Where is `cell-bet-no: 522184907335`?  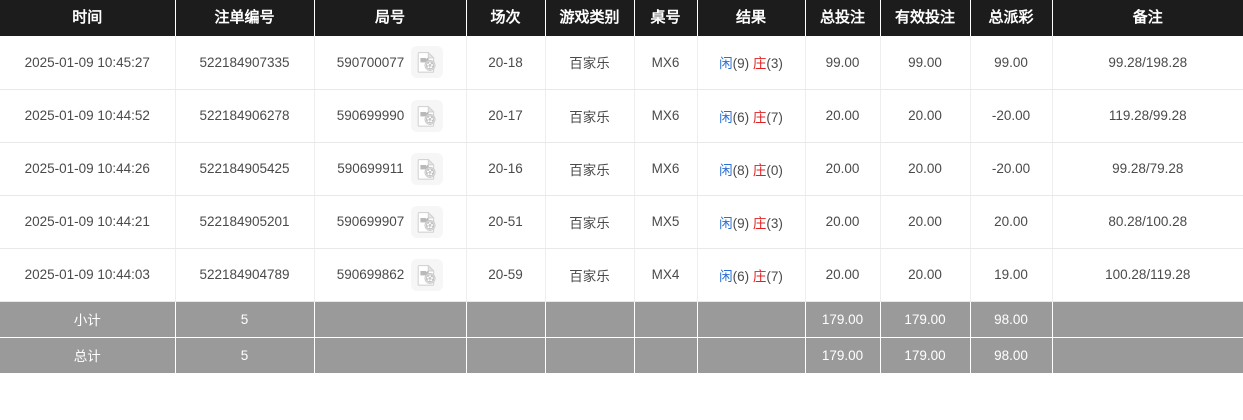
cell-bet-no: 522184907335 is located at coordinates (245, 63).